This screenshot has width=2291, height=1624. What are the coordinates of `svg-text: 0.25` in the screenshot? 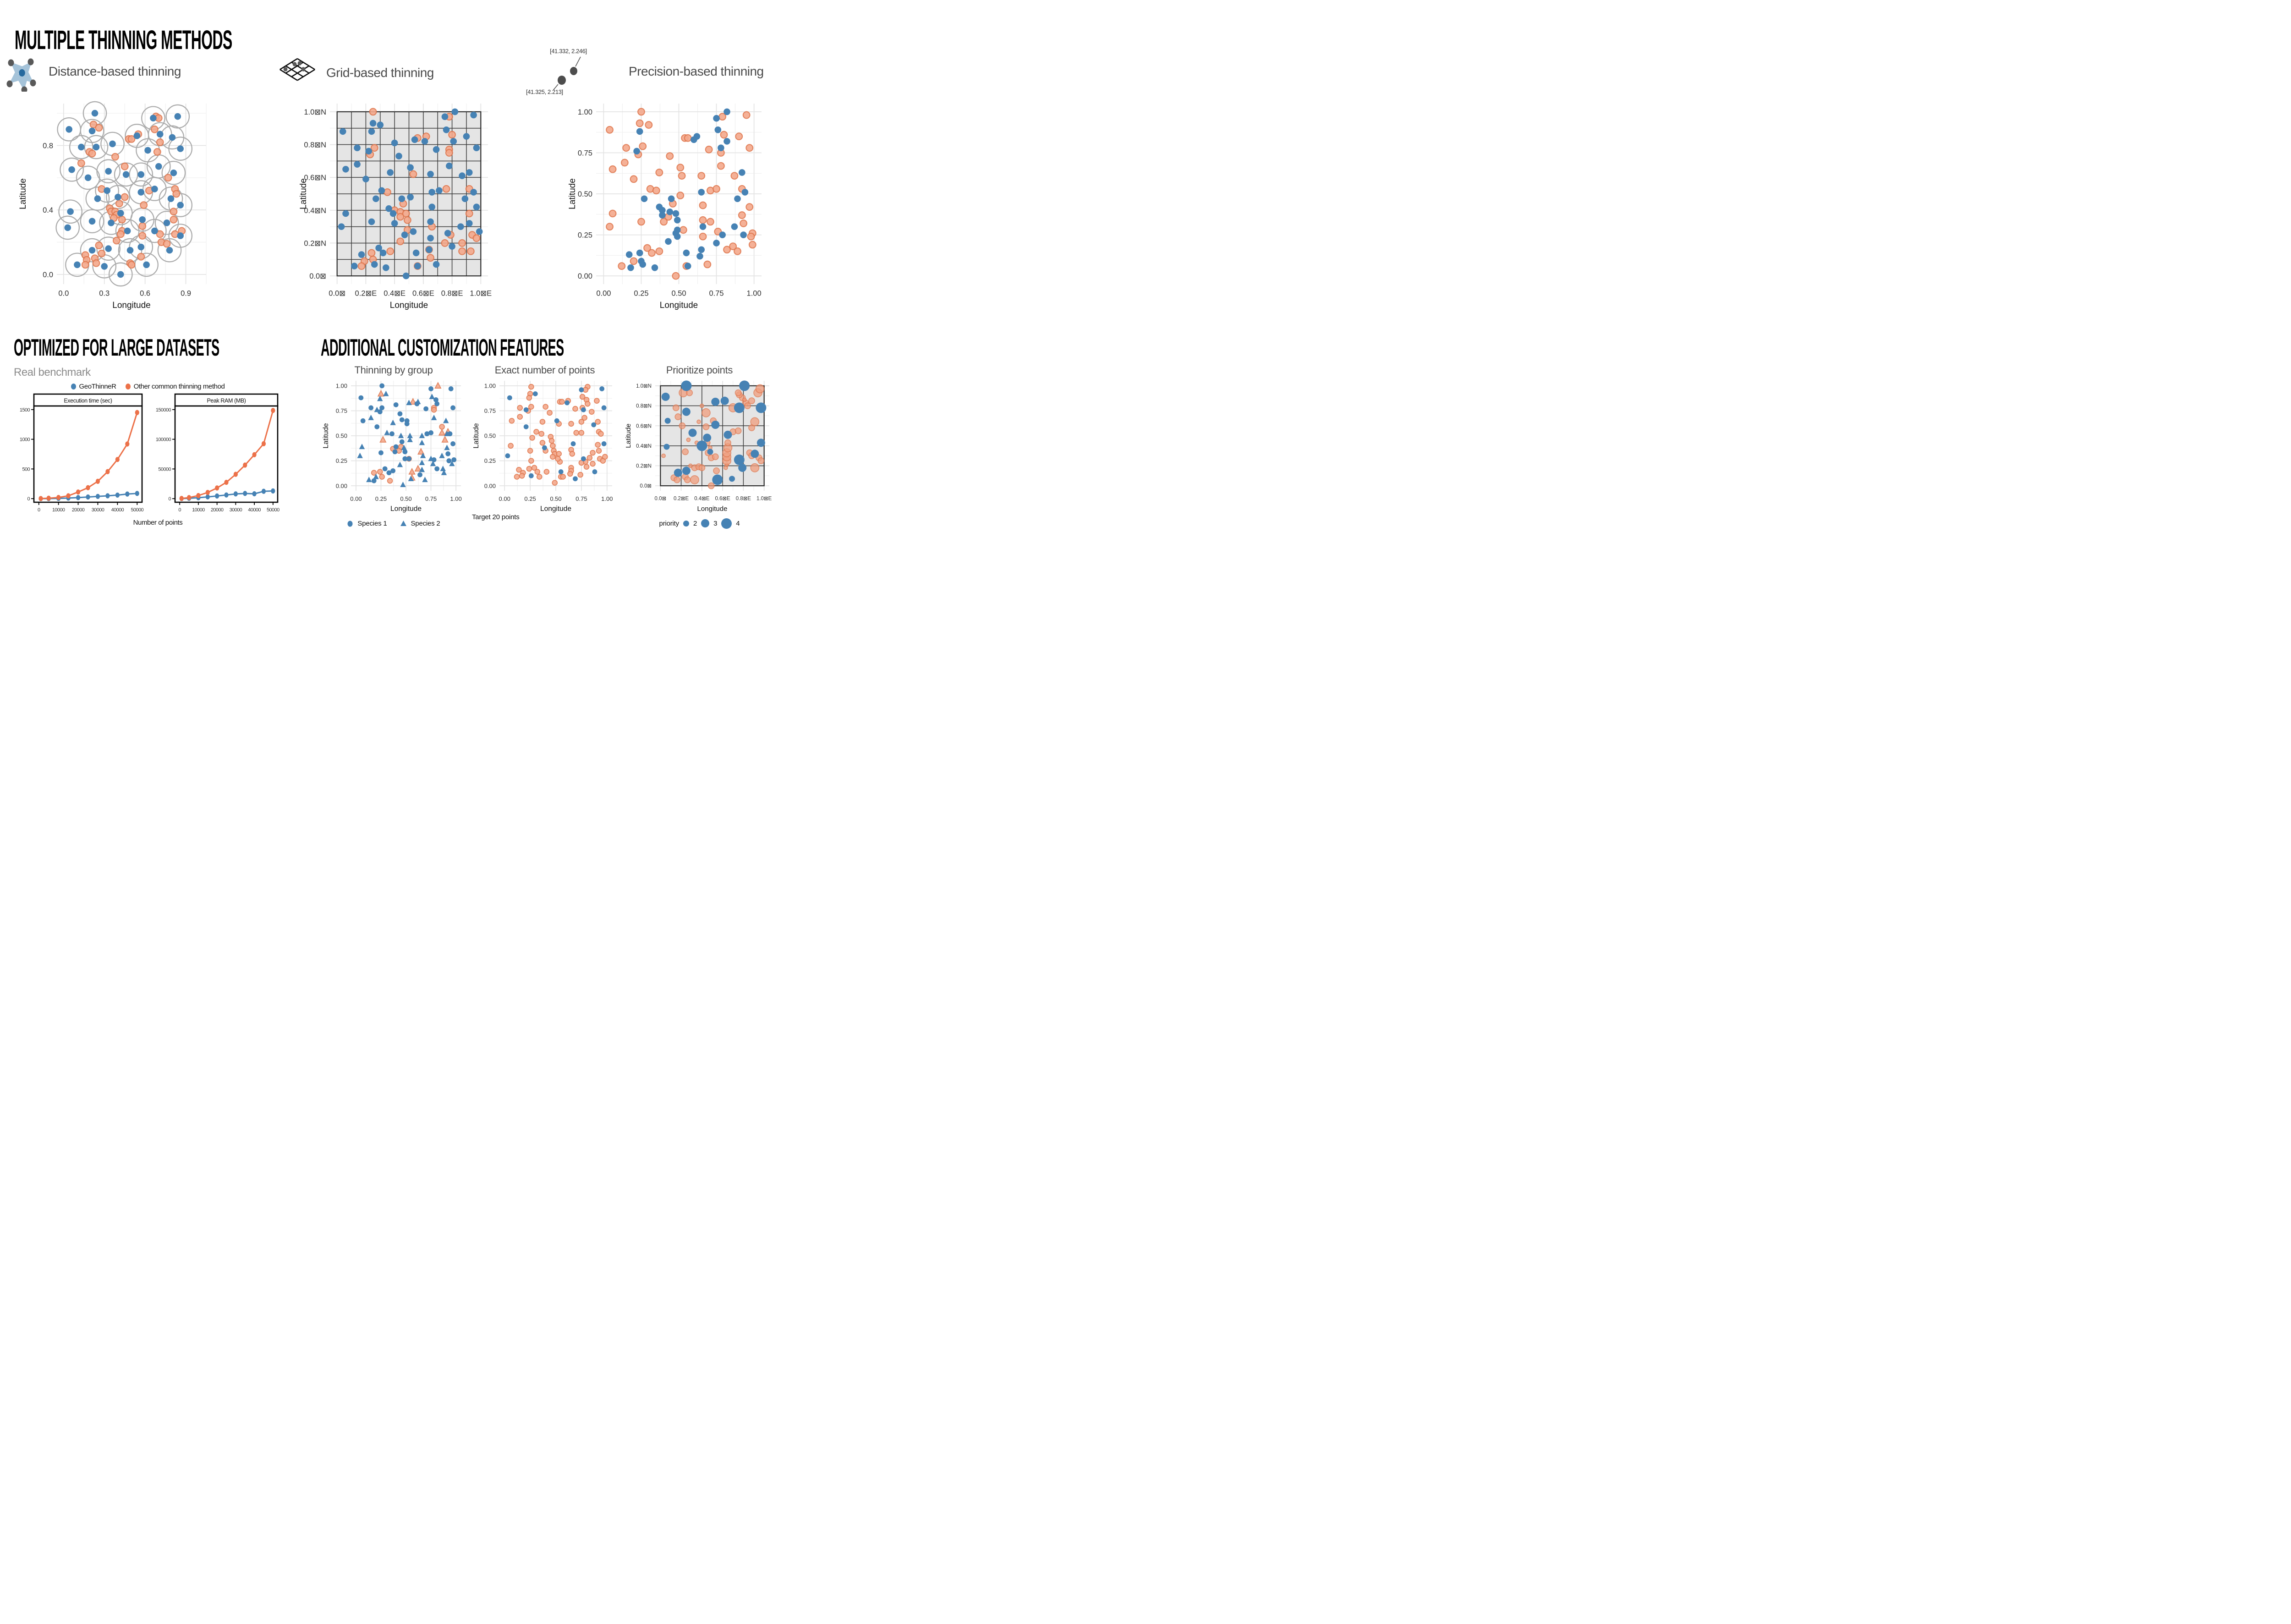 It's located at (381, 498).